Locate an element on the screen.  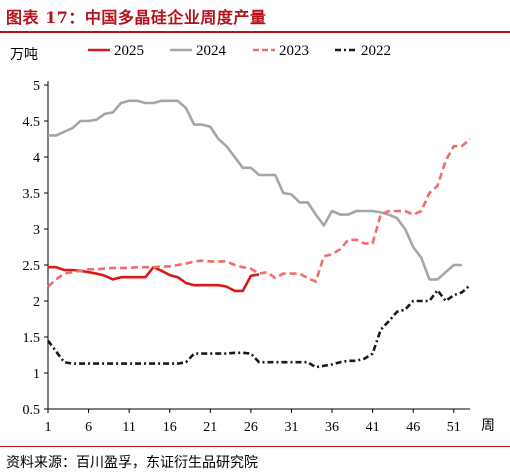
y-tick-label: 3 is located at coordinates (36, 230).